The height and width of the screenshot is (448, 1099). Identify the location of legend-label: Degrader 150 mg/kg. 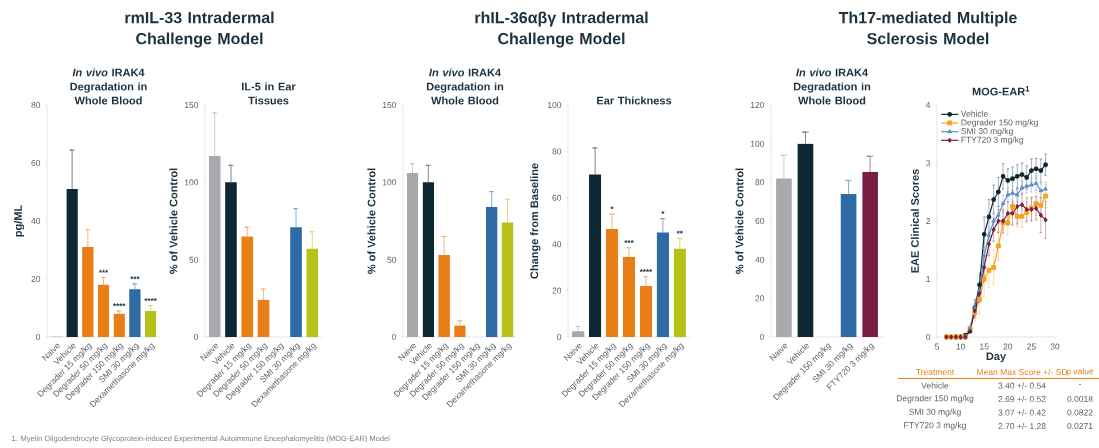
(999, 123).